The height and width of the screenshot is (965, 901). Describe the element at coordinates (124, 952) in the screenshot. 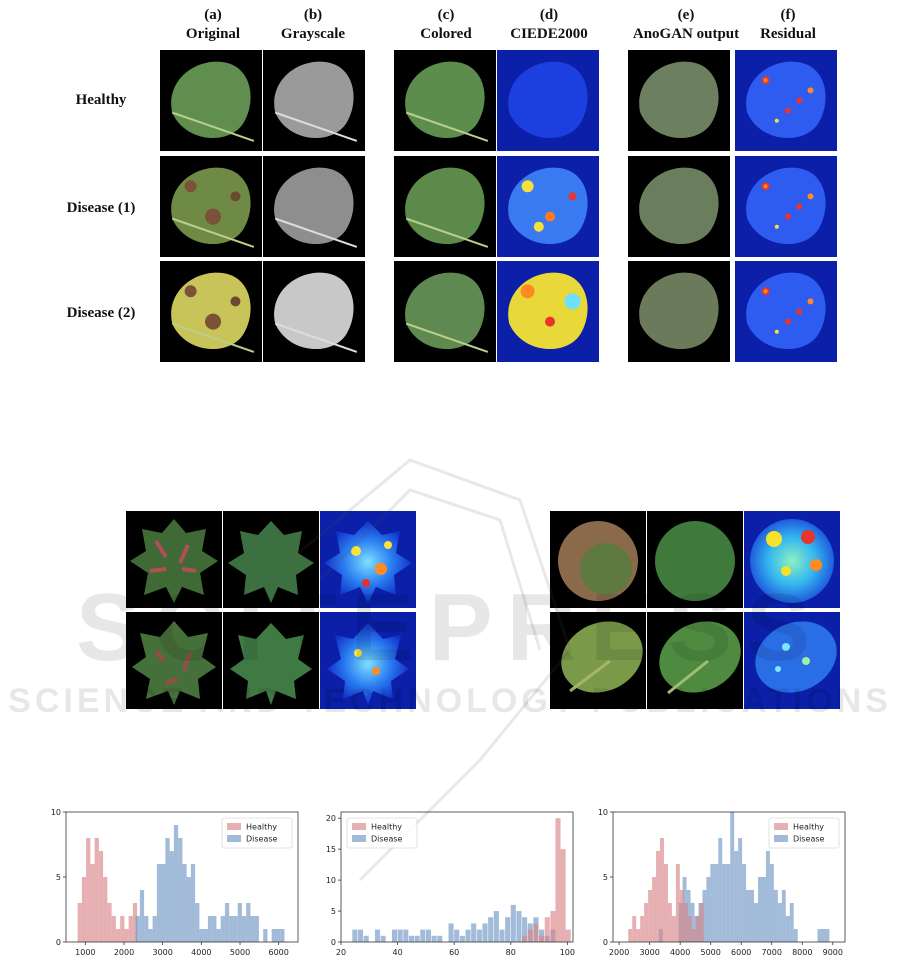

I see `x-tick-label: 2000` at that location.